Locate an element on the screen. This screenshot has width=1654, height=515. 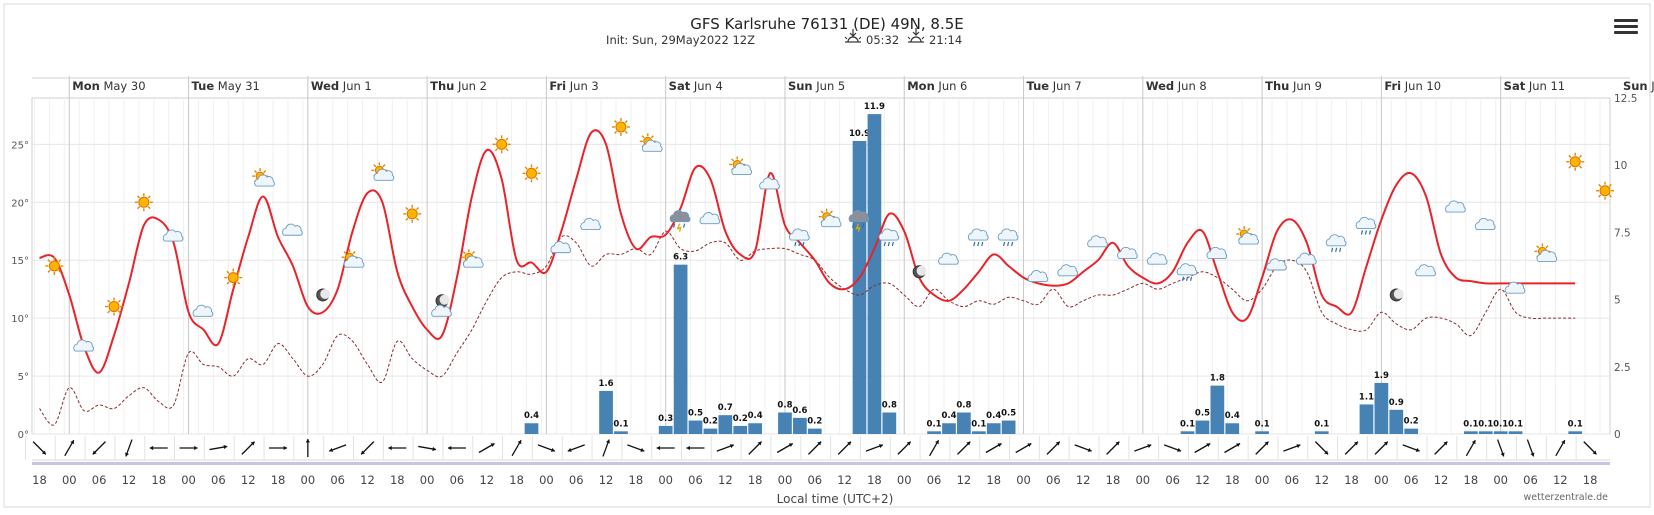
y-right-tick-label: 0 is located at coordinates (1617, 435).